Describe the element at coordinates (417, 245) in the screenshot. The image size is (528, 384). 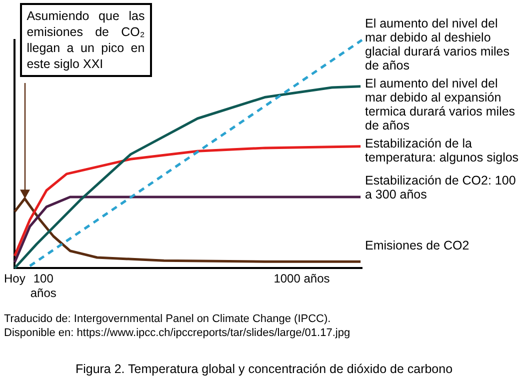
I see `series-label: Emisiones de CO2` at that location.